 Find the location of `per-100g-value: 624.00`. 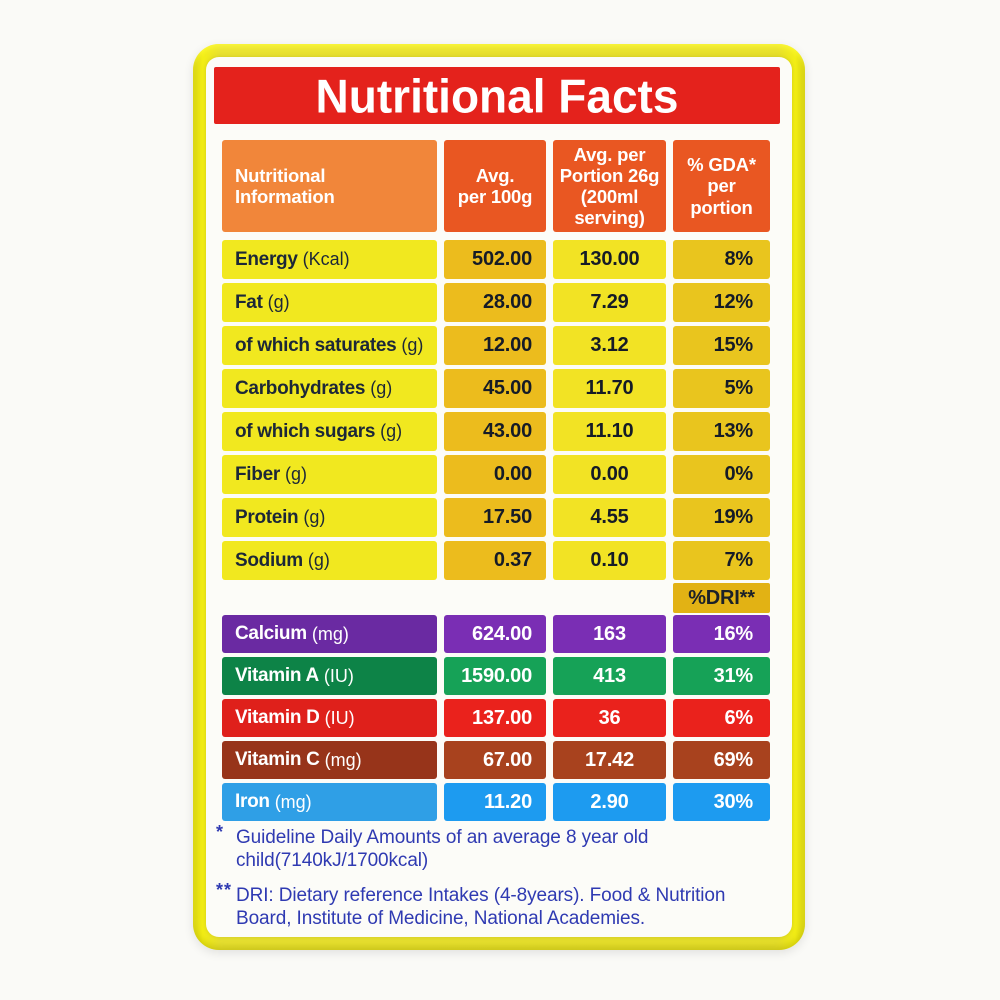

per-100g-value: 624.00 is located at coordinates (495, 634).